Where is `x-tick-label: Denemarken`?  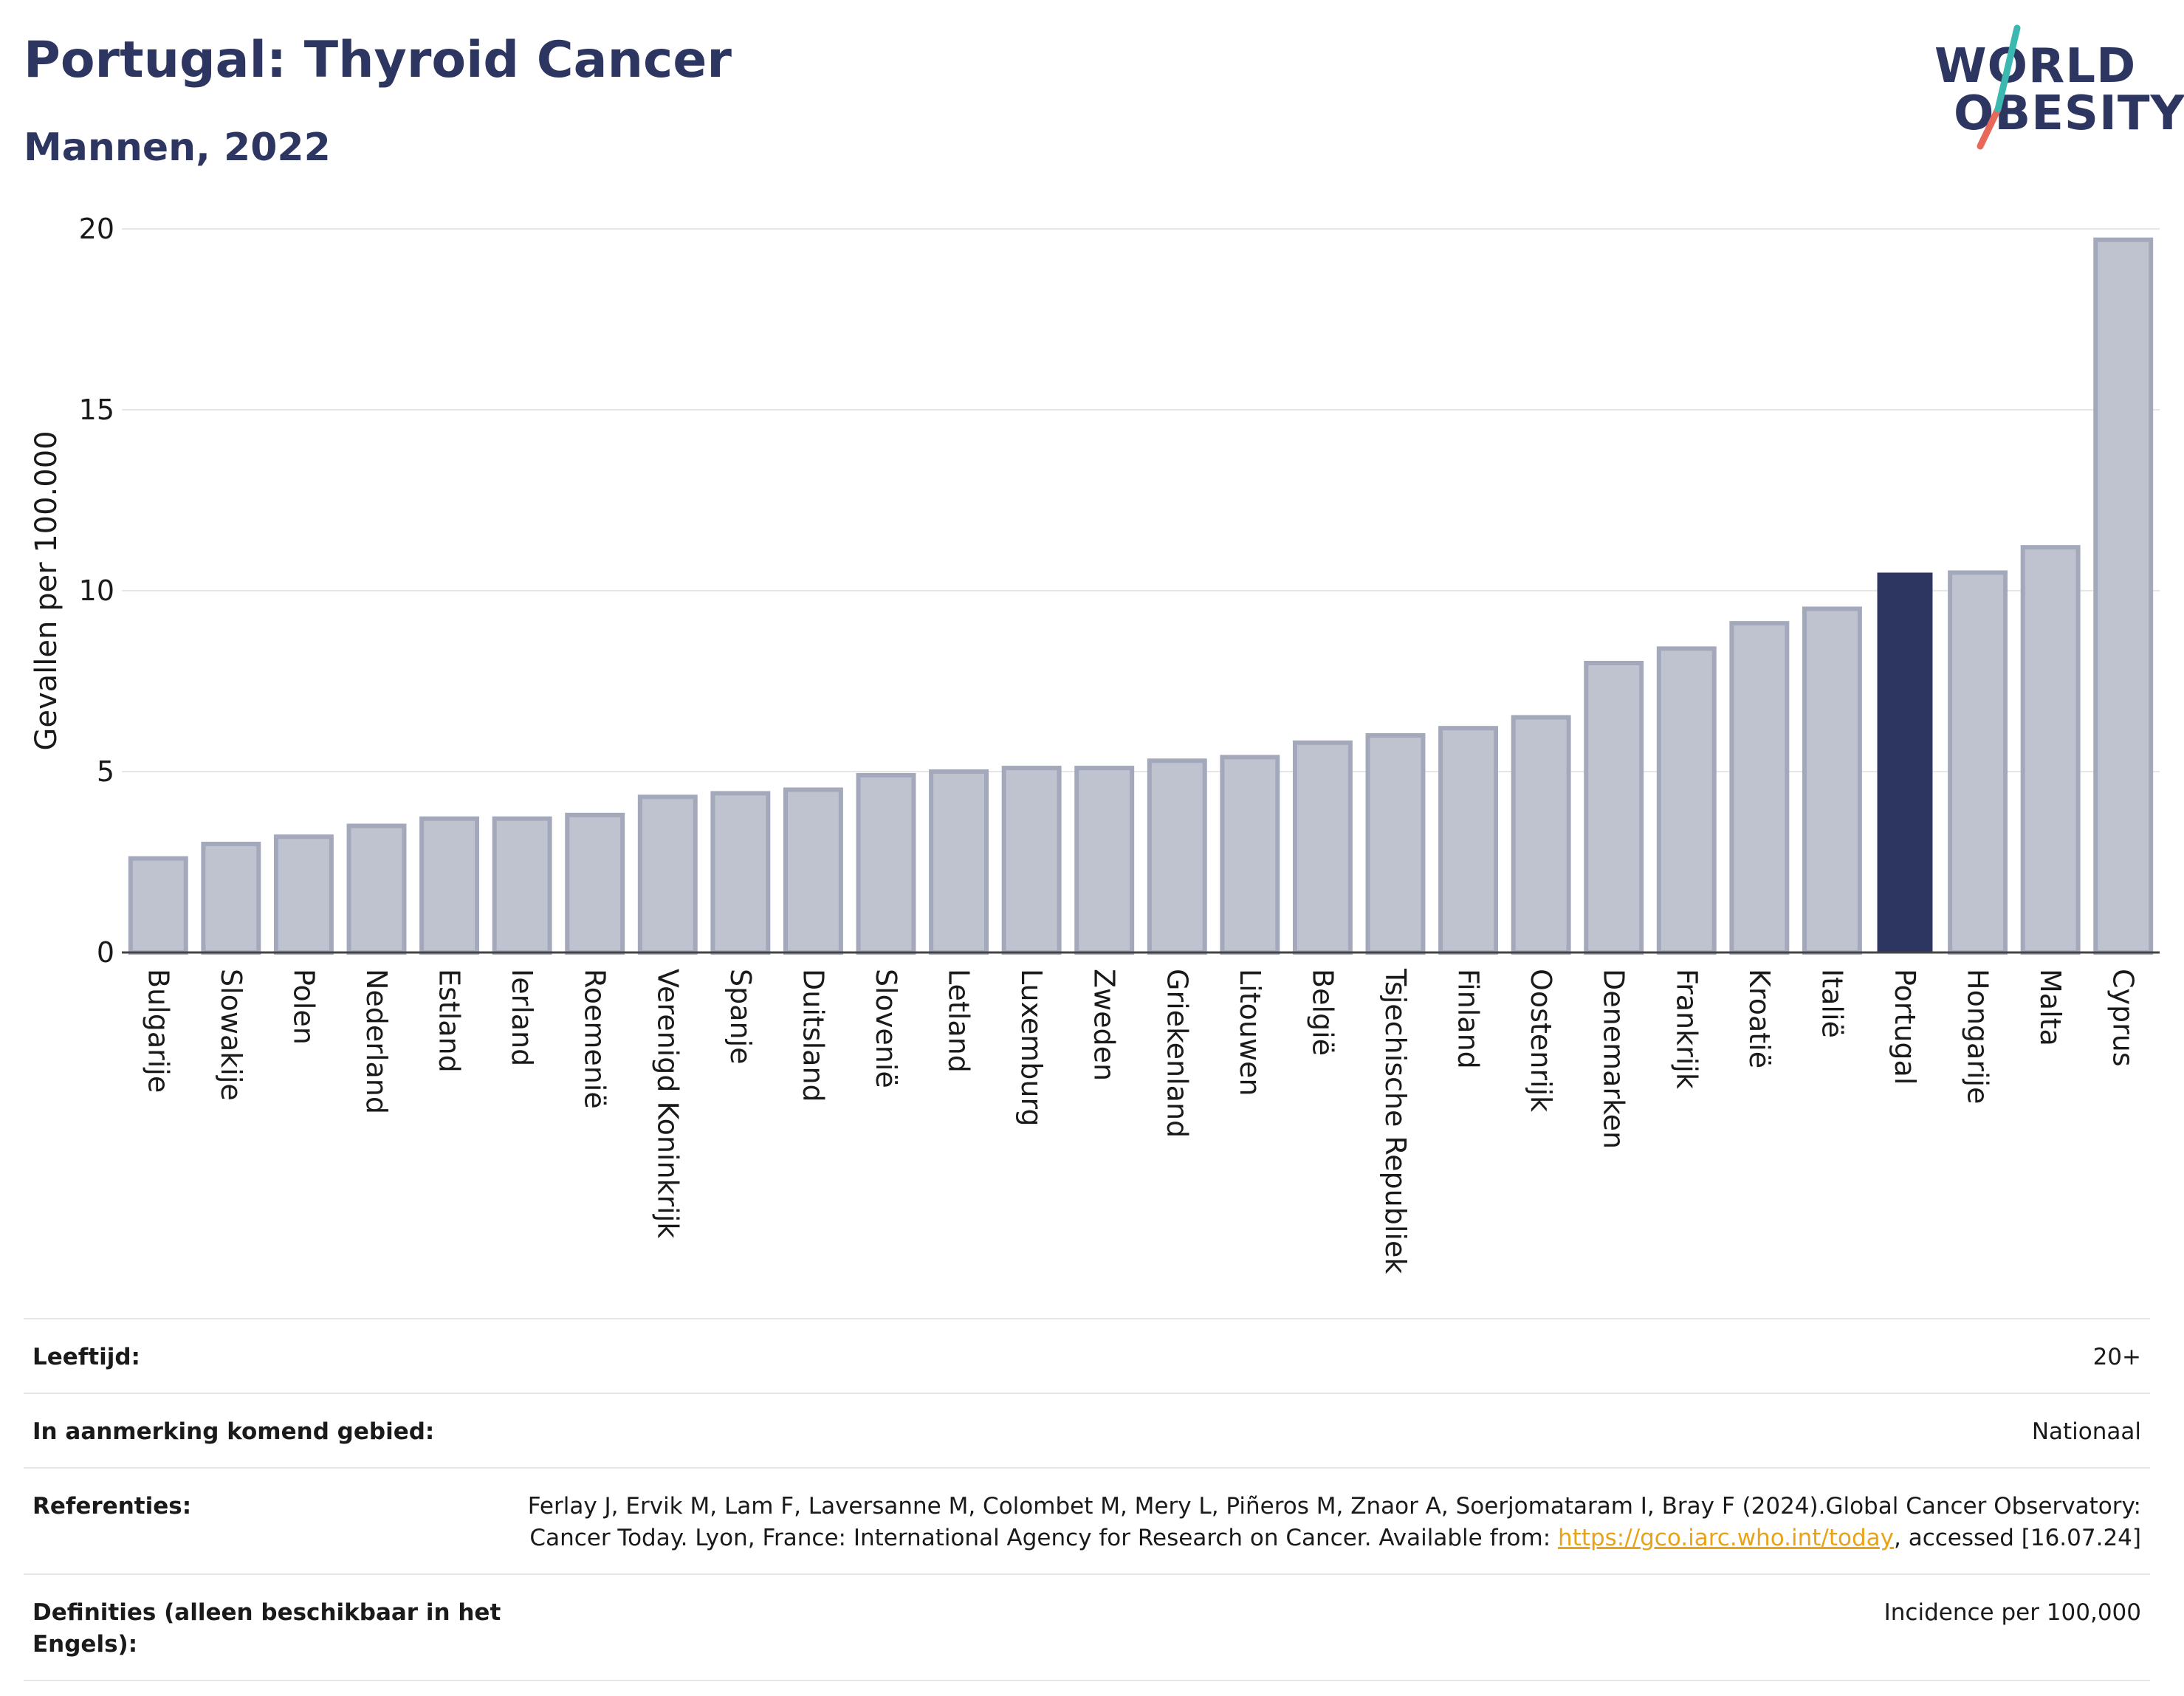
x-tick-label: Denemarken is located at coordinates (1614, 1059).